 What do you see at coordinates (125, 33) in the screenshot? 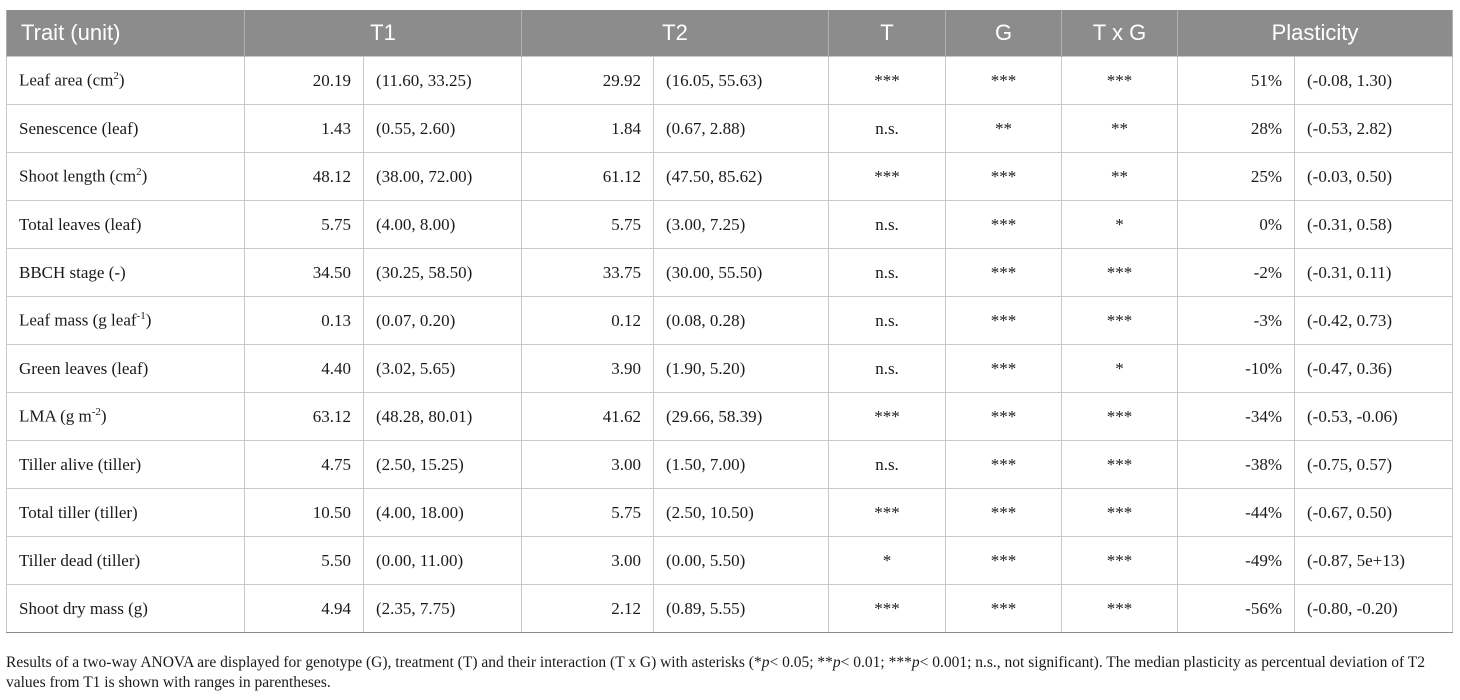
I see `header-trait: Trait (unit)` at bounding box center [125, 33].